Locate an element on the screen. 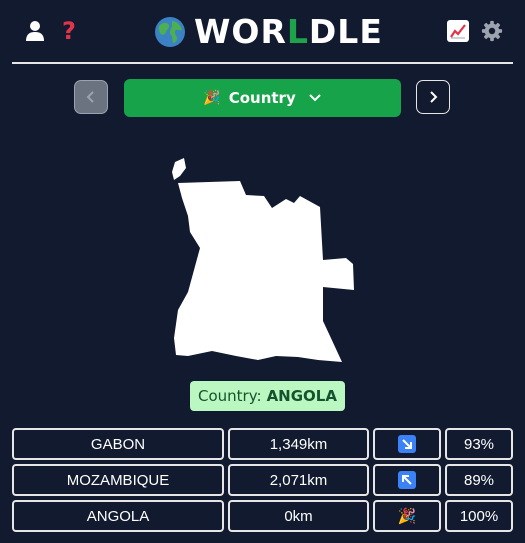  stats-chart-icon is located at coordinates (458, 31).